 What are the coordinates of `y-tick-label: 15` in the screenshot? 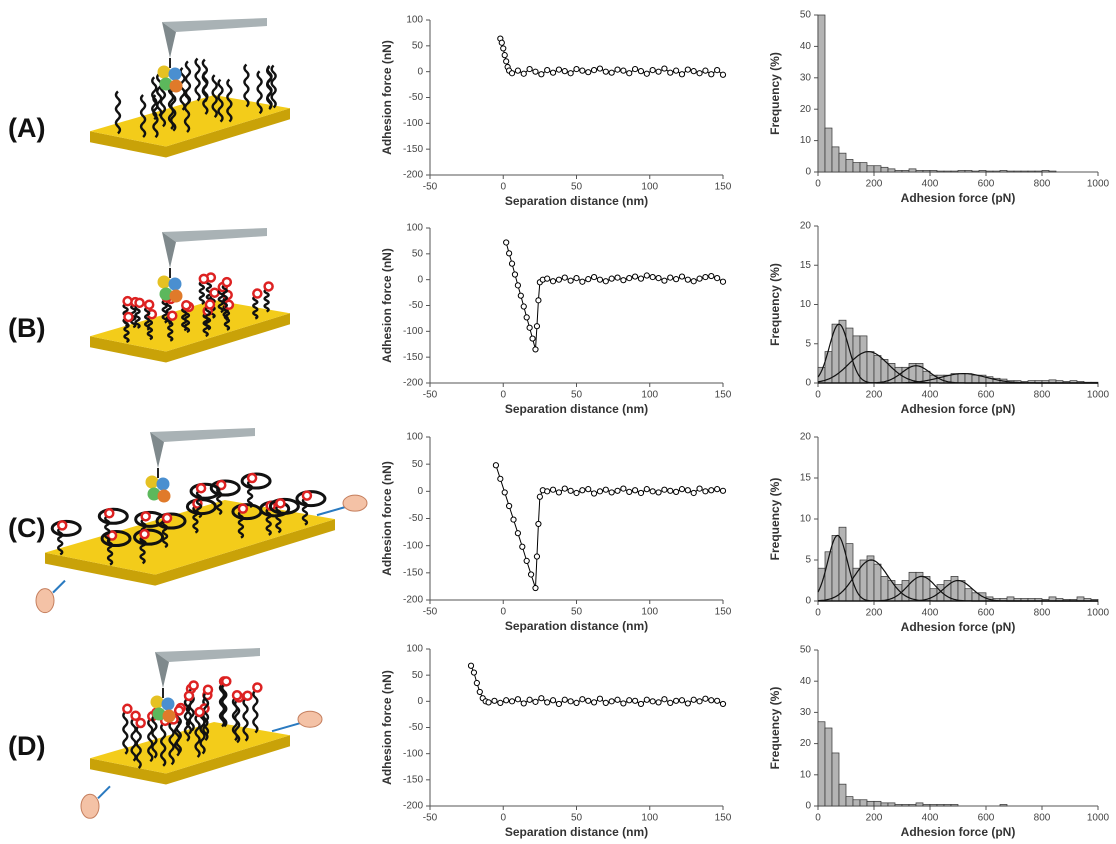 It's located at (806, 265).